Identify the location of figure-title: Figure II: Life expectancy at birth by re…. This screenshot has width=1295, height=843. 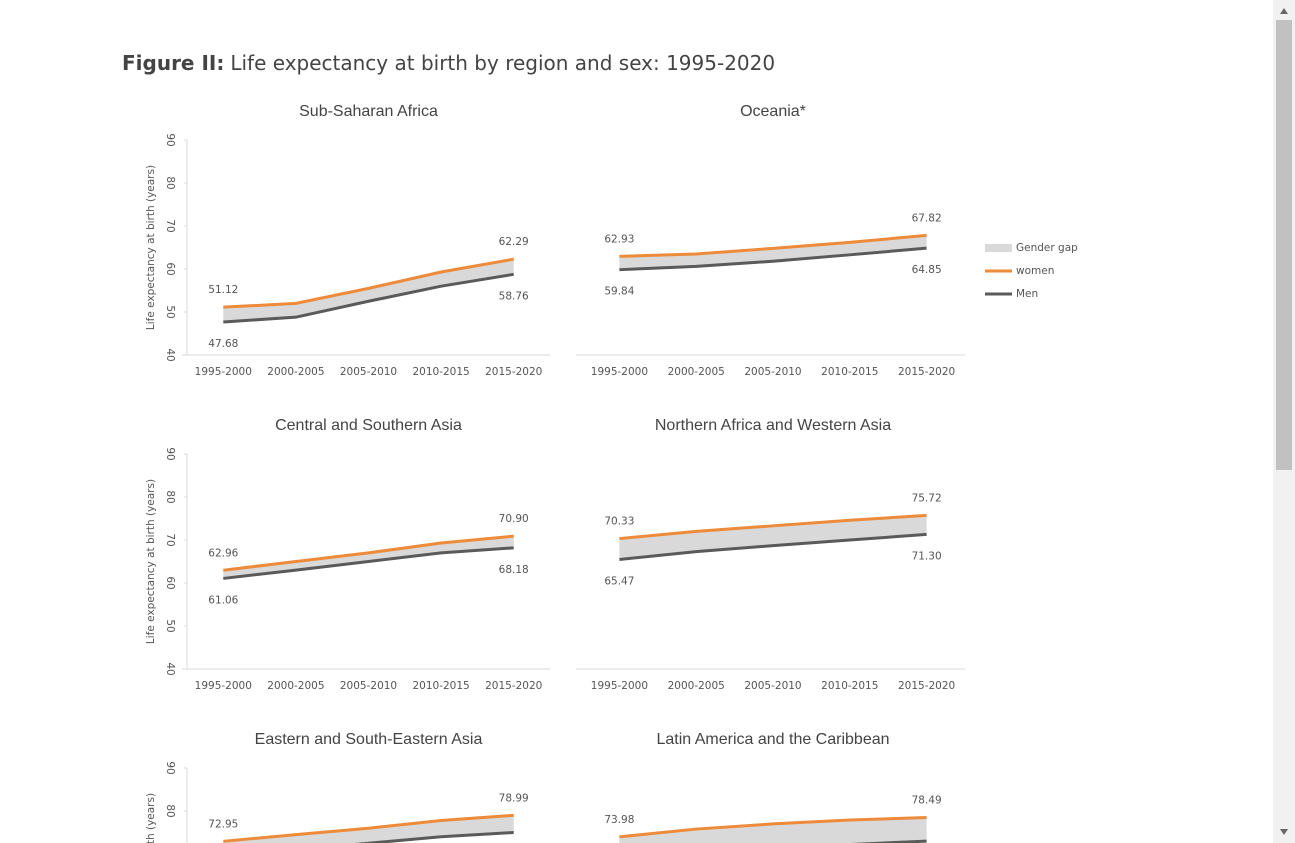
(448, 63).